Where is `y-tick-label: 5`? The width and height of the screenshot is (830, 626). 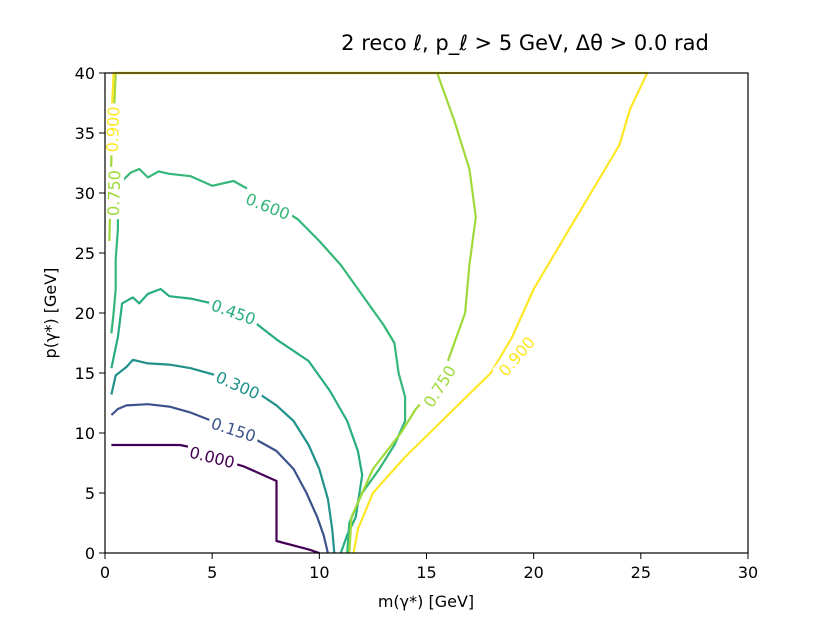 y-tick-label: 5 is located at coordinates (90, 493).